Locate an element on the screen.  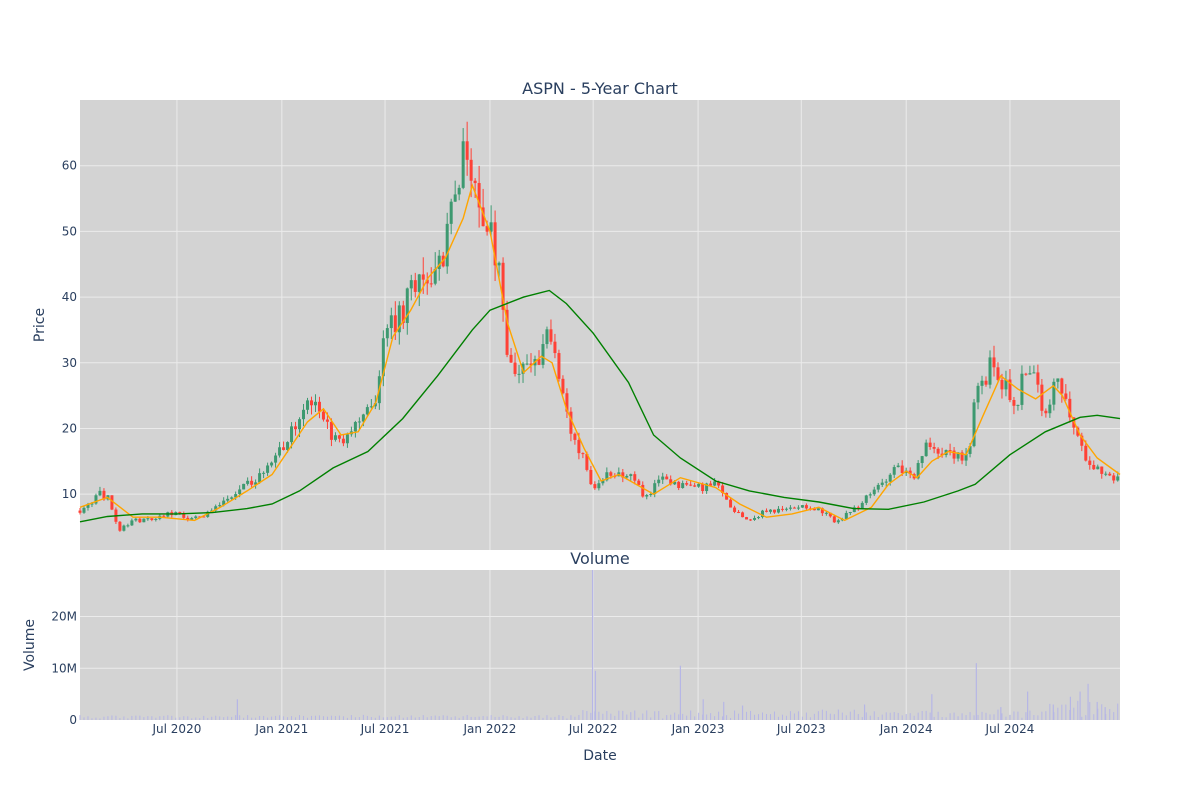
price-y-tick-label: 50 is located at coordinates (69, 231).